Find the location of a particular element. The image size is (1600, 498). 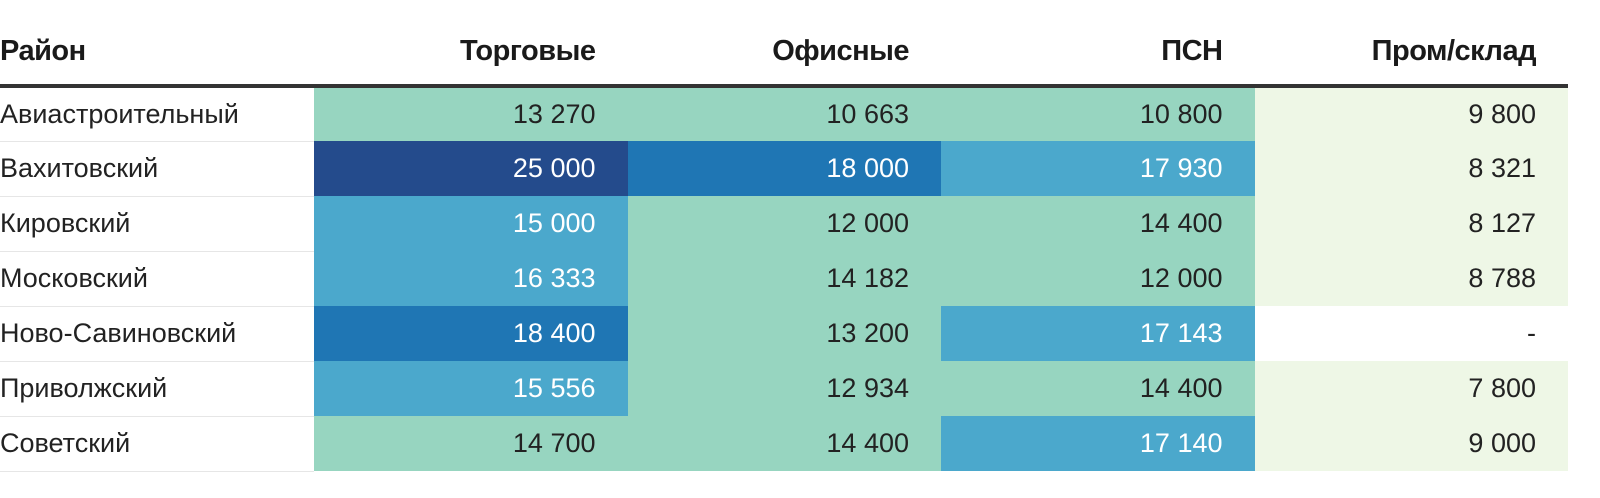

cell-psn: 10 800 is located at coordinates (1098, 113).